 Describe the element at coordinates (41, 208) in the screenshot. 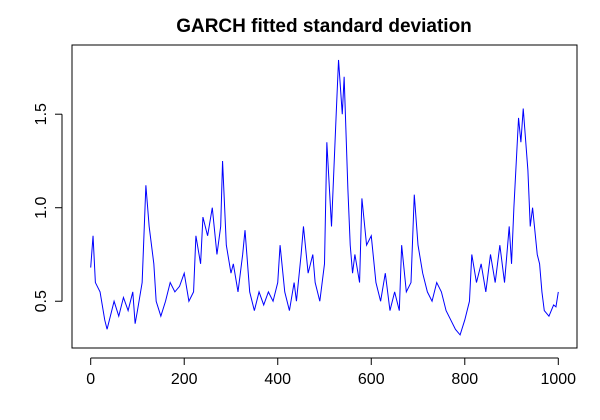

I see `y-tick-label: 1.0` at that location.